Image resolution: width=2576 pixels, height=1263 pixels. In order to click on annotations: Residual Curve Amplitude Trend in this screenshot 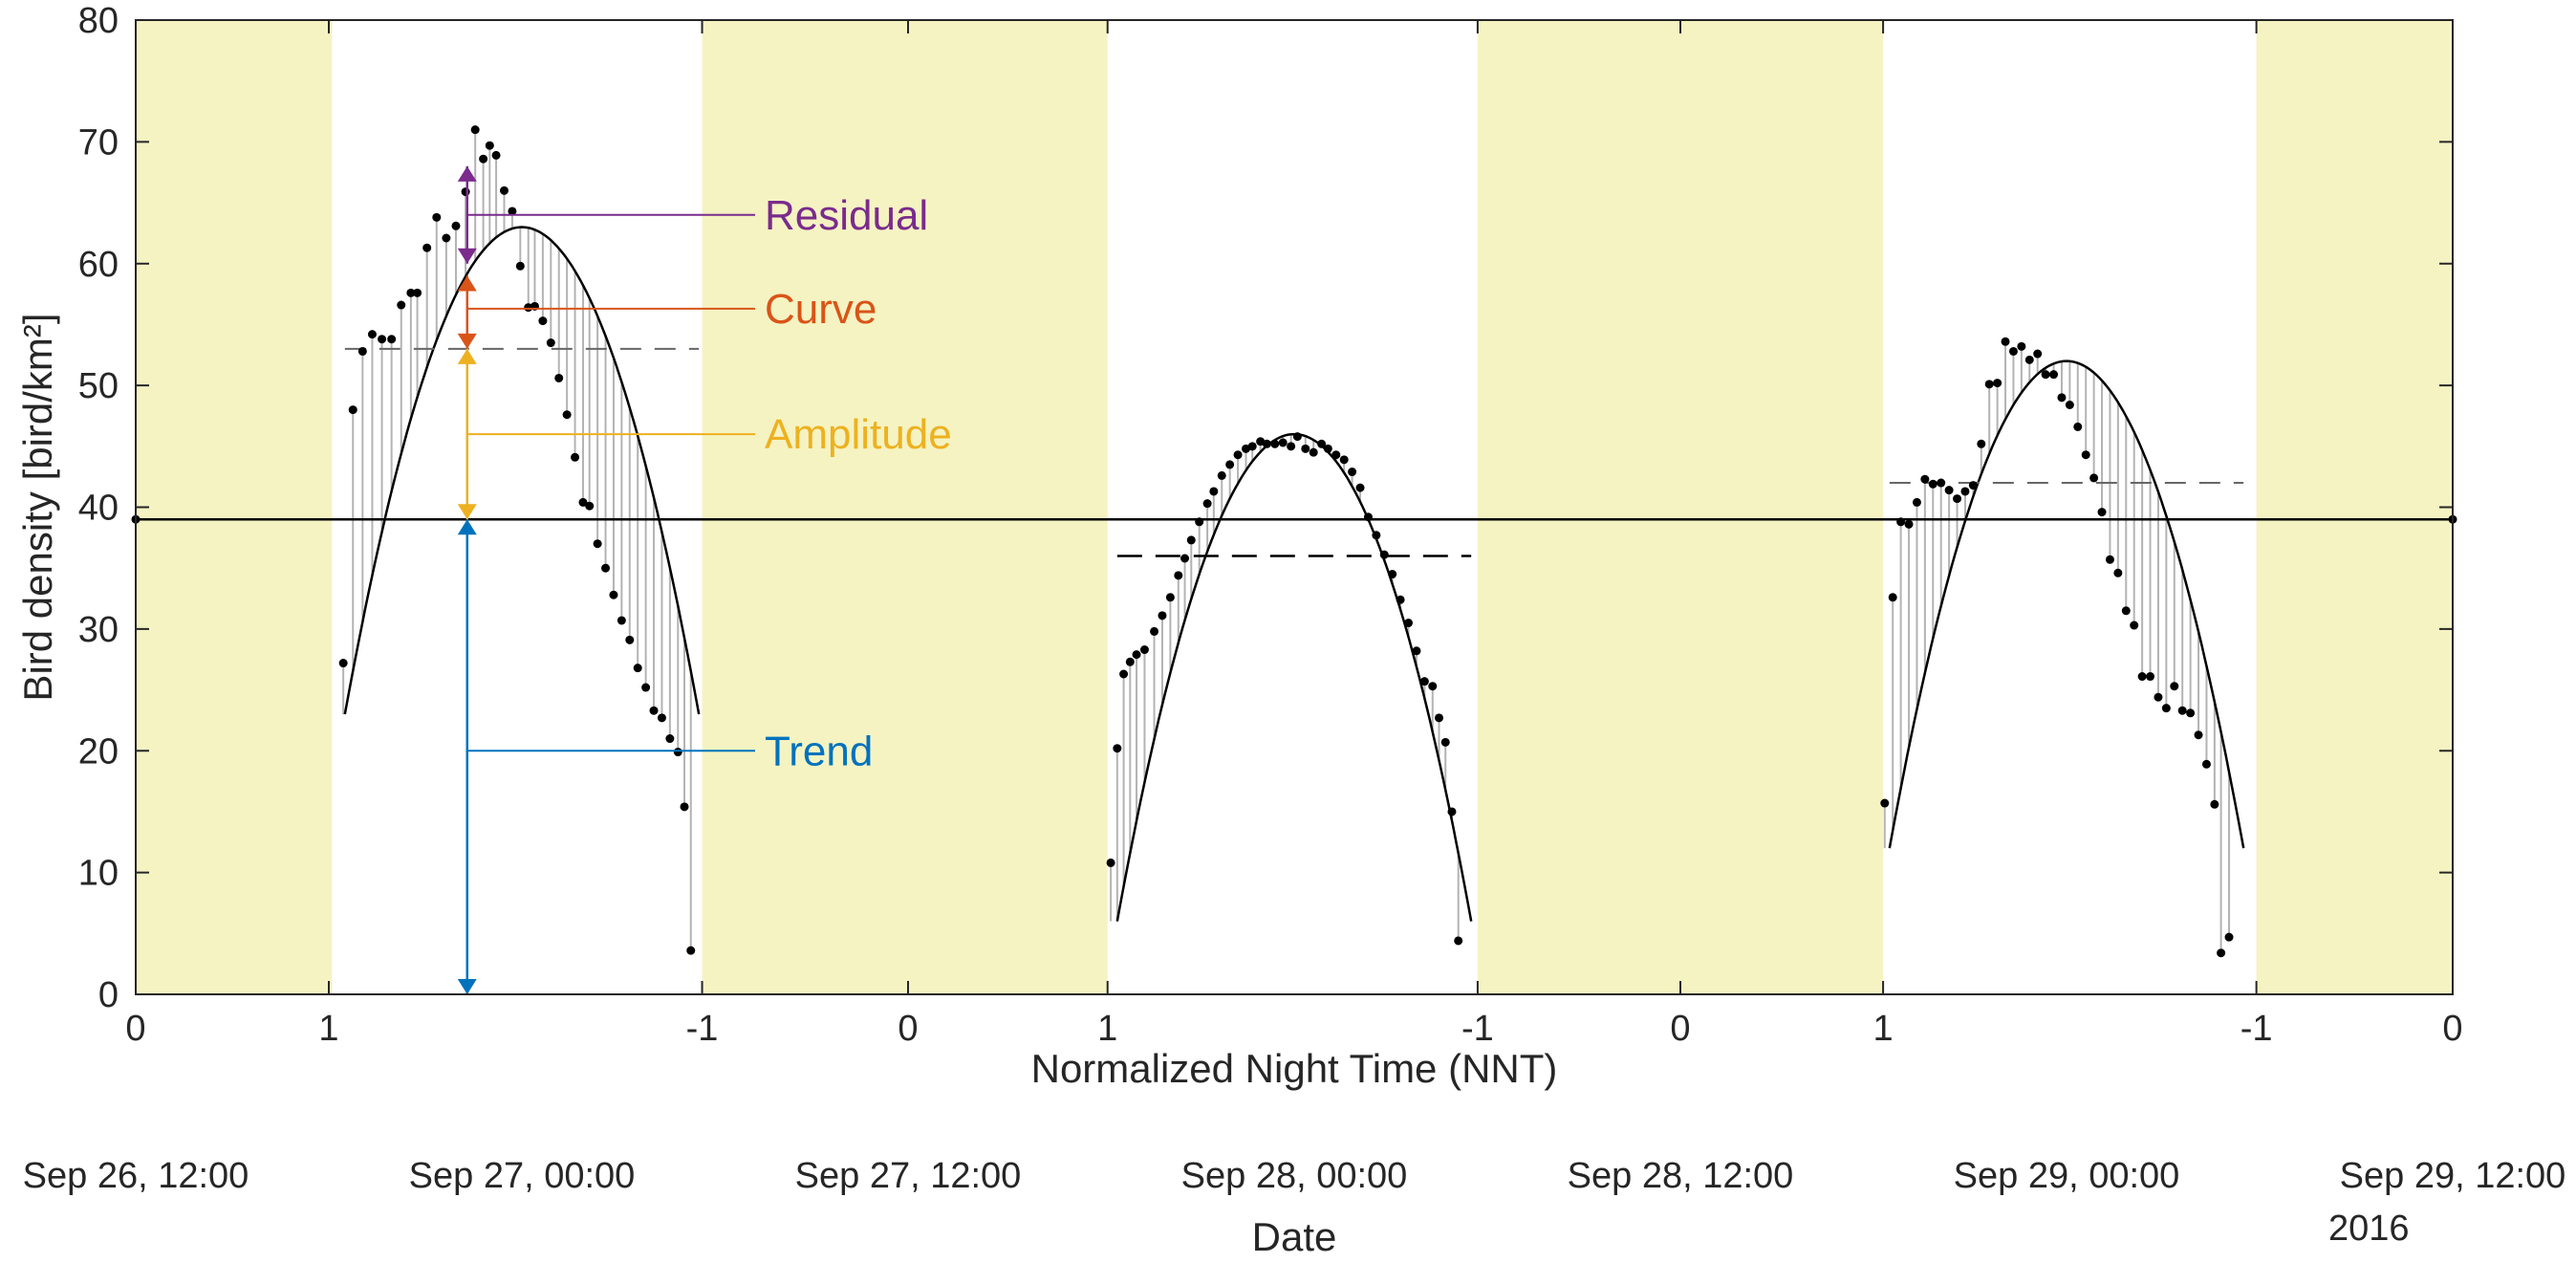, I will do `click(704, 579)`.